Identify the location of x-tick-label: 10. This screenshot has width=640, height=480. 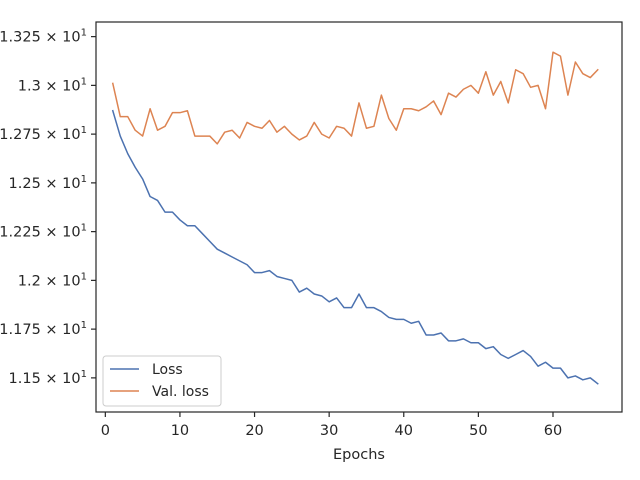
(180, 431).